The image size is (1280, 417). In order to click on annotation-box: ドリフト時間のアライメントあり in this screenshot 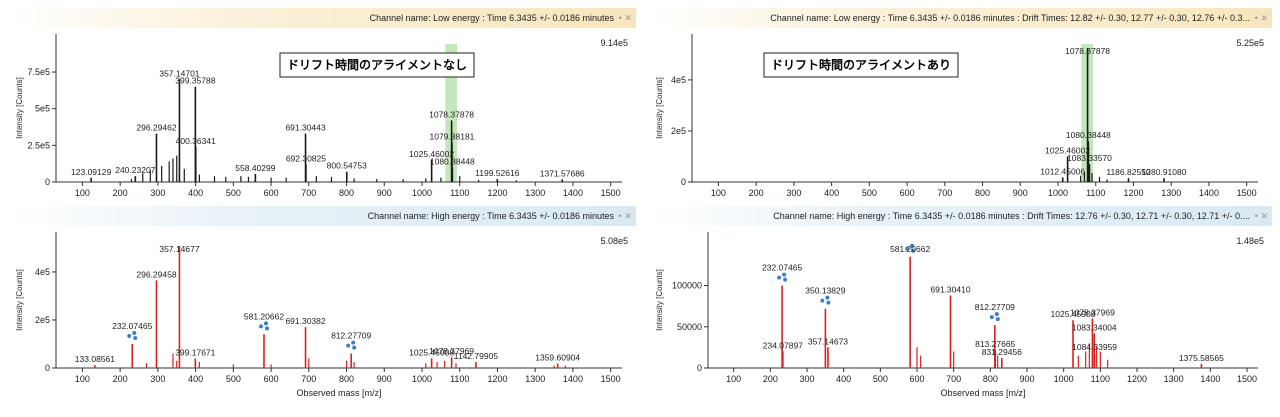, I will do `click(861, 65)`.